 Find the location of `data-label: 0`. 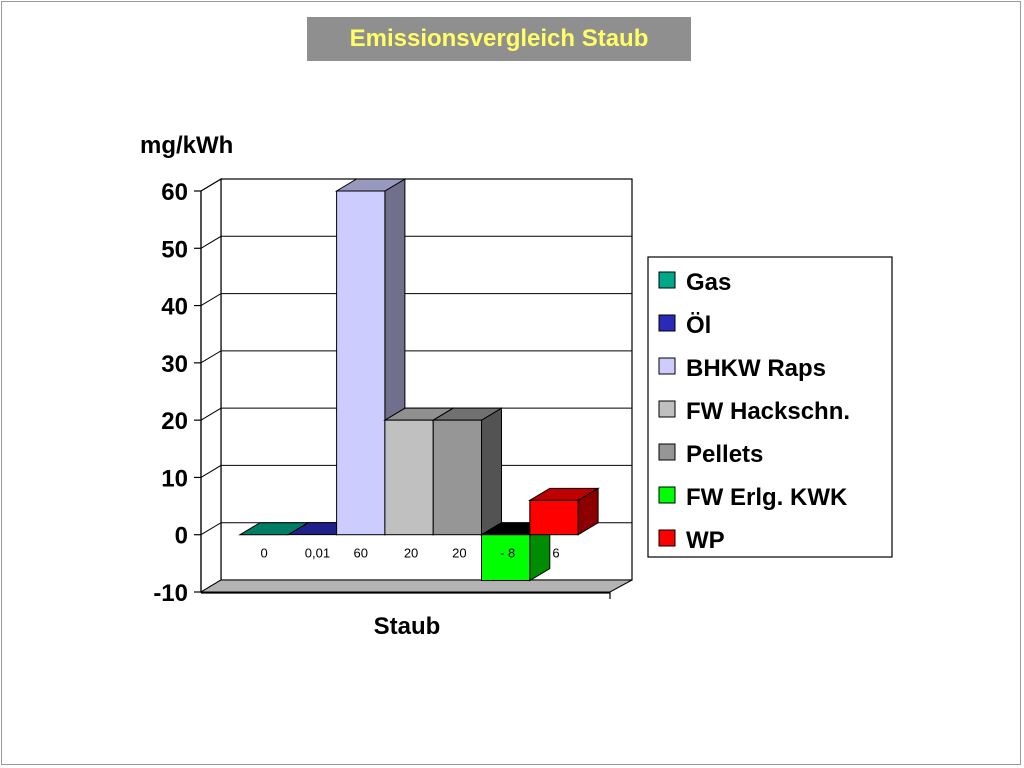

data-label: 0 is located at coordinates (264, 553).